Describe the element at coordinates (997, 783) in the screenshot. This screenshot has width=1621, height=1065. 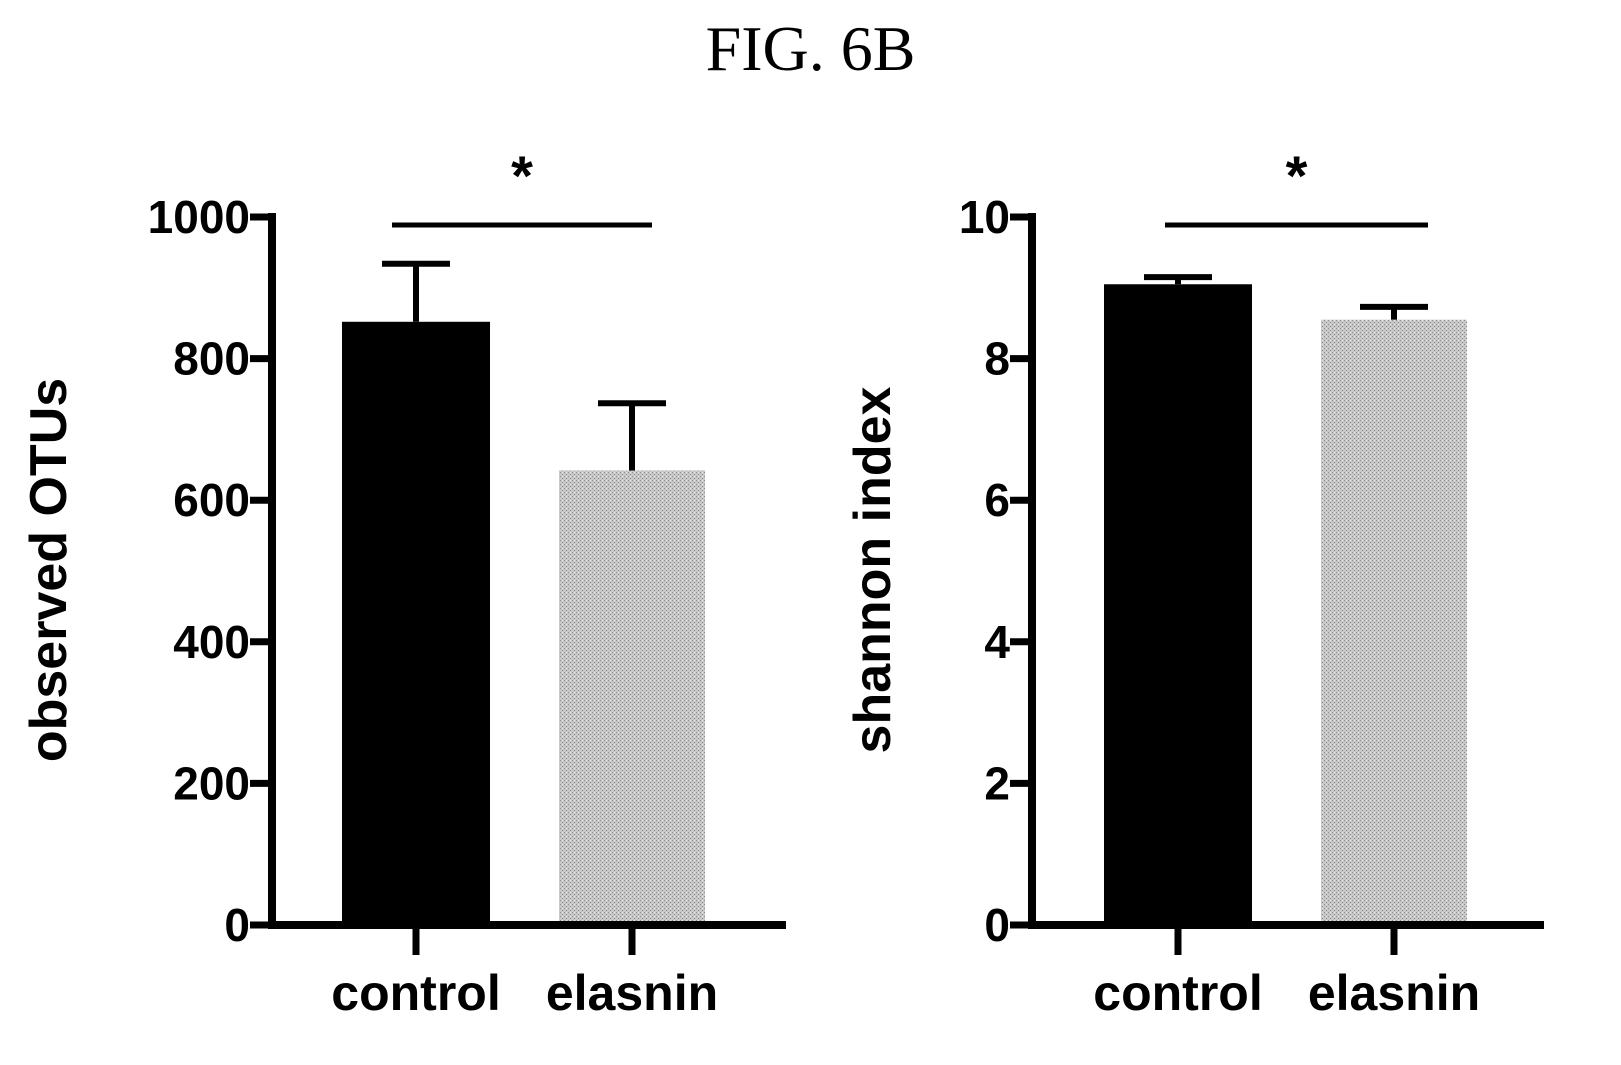
I see `y-tick-label: 2` at that location.